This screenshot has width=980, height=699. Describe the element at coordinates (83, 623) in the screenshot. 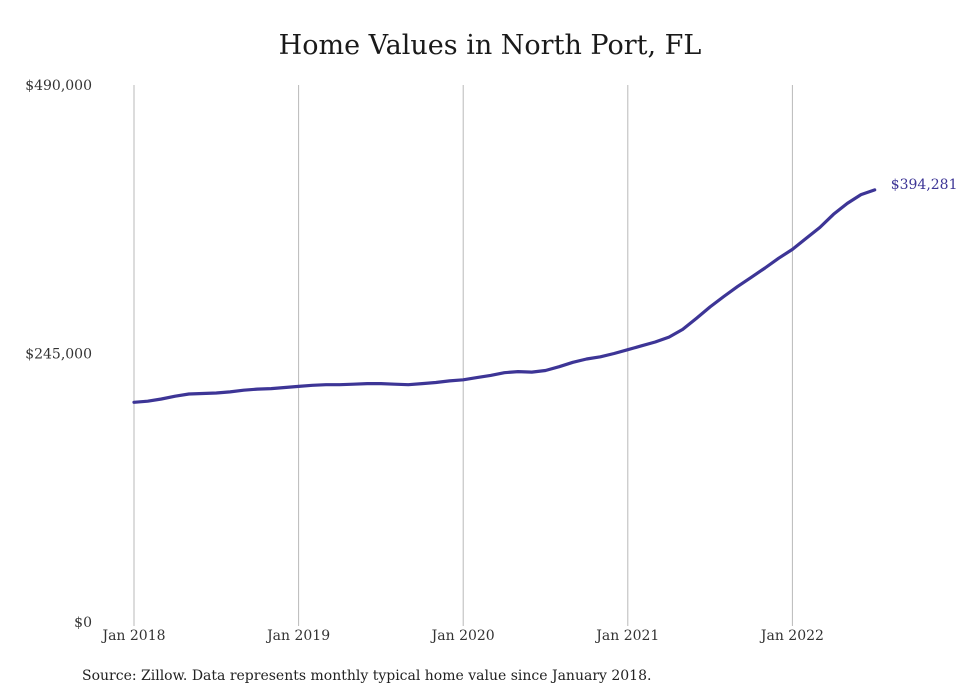

I see `y-tick-label: $0` at that location.